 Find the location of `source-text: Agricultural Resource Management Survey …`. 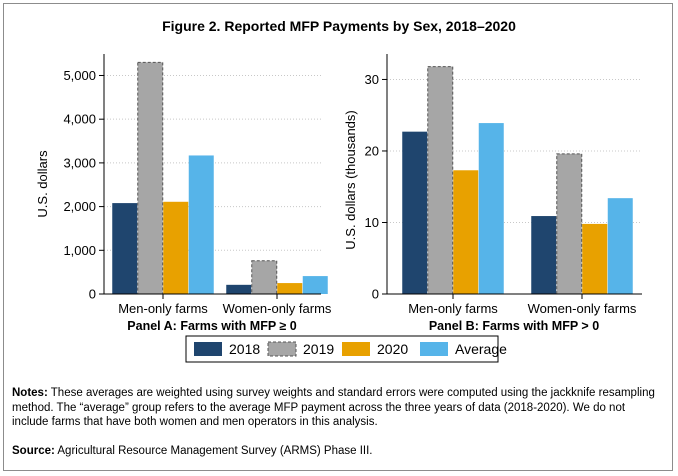

source-text: Agricultural Resource Management Survey … is located at coordinates (215, 450).